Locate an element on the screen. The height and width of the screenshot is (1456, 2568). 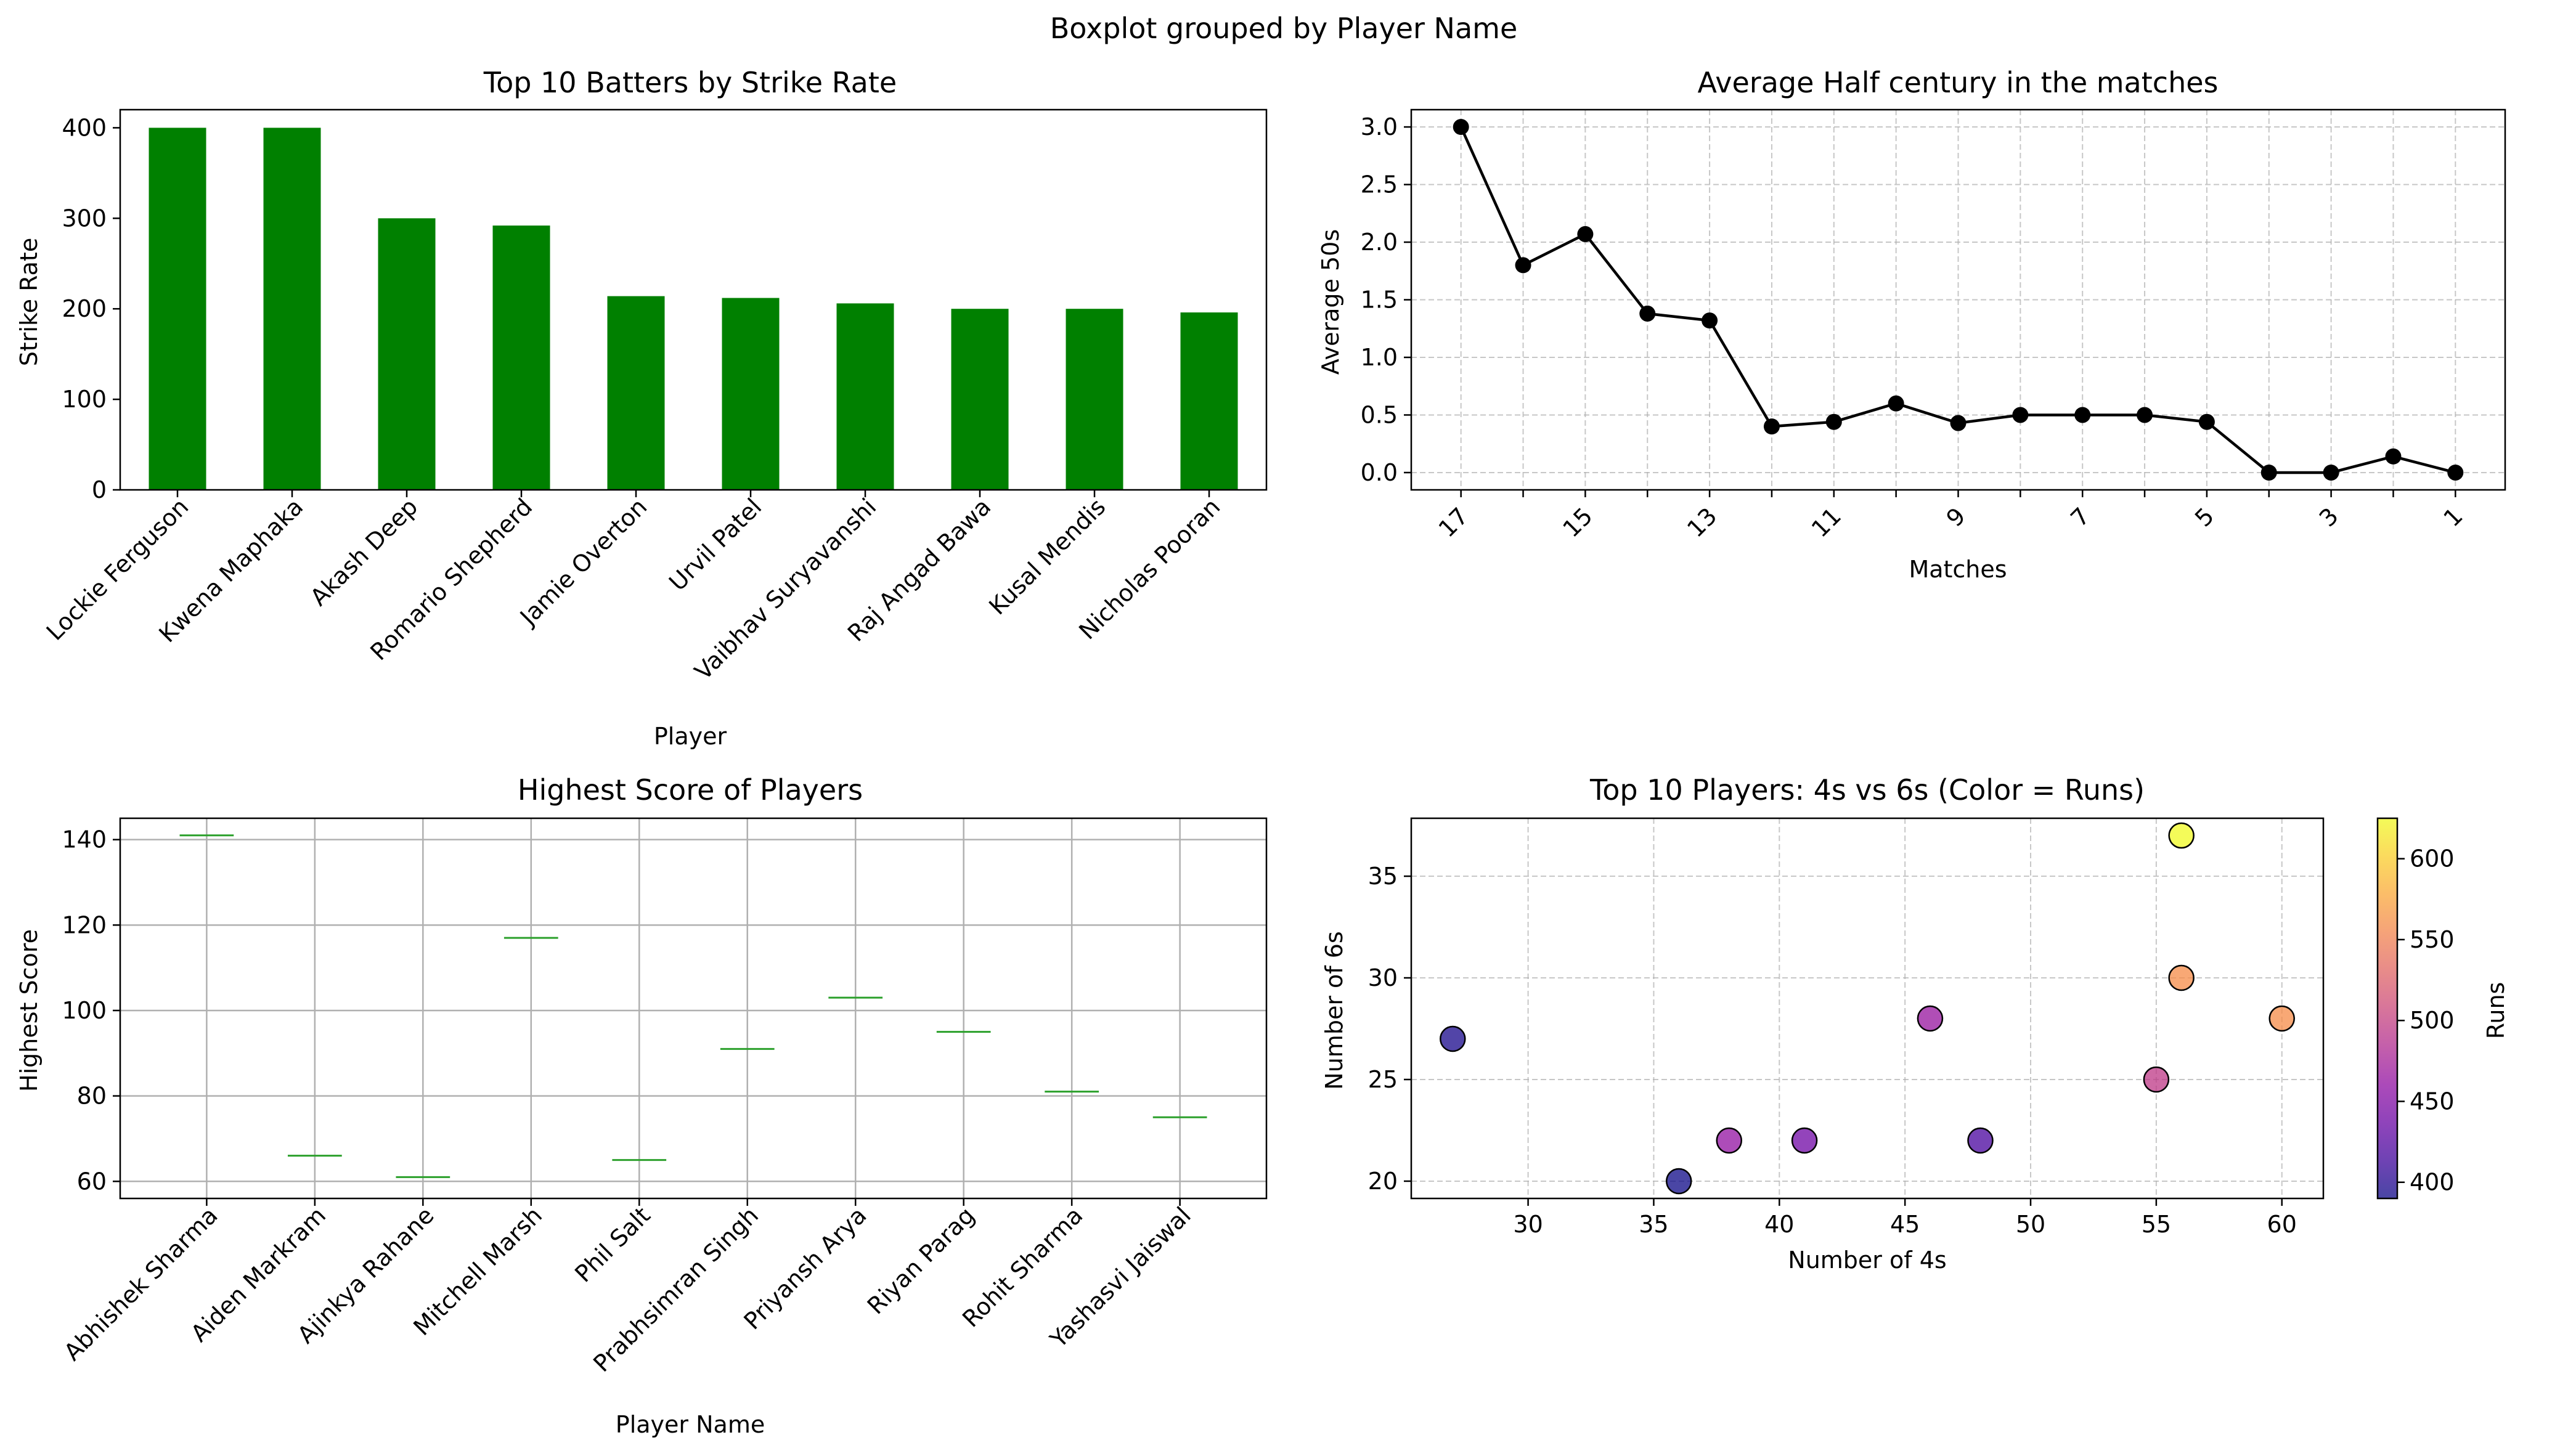
colorbar-tick-label: 400 is located at coordinates (2432, 1182).